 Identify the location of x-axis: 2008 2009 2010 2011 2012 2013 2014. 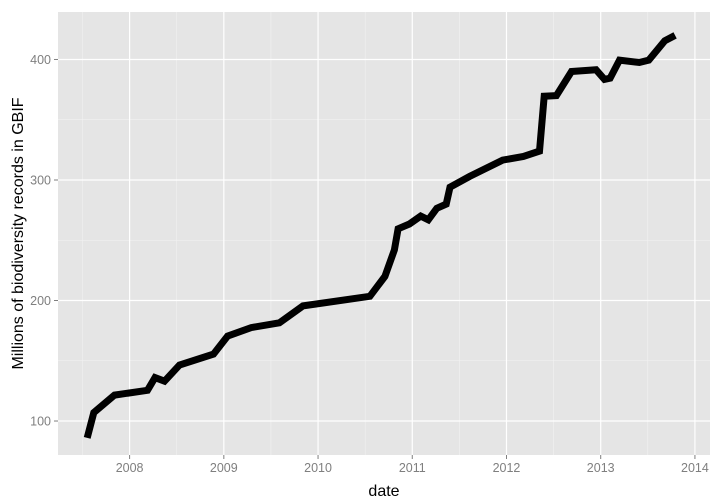
(412, 465).